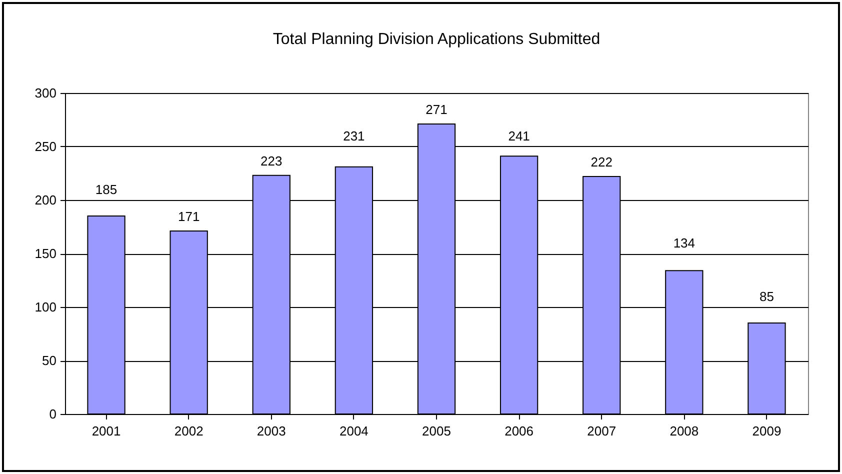 The width and height of the screenshot is (842, 474). I want to click on data-label: 85, so click(766, 296).